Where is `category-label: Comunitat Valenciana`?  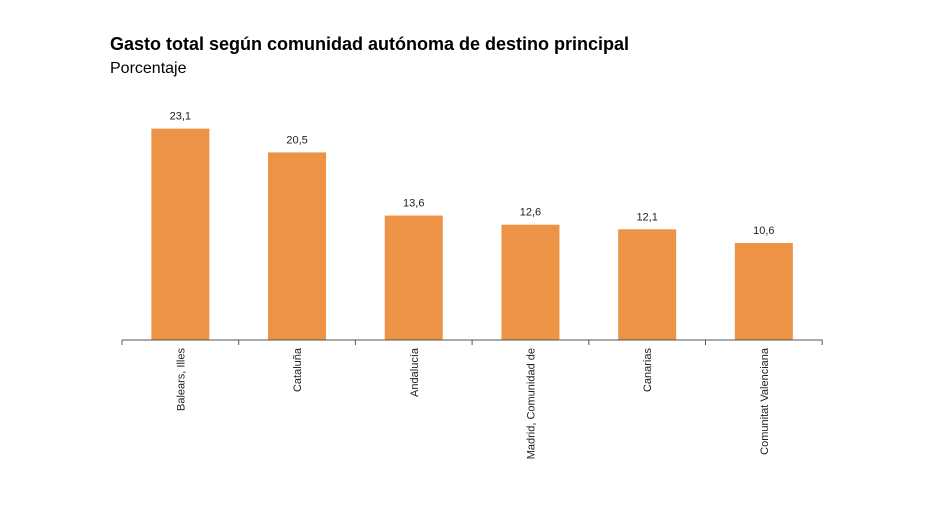
category-label: Comunitat Valenciana is located at coordinates (765, 401).